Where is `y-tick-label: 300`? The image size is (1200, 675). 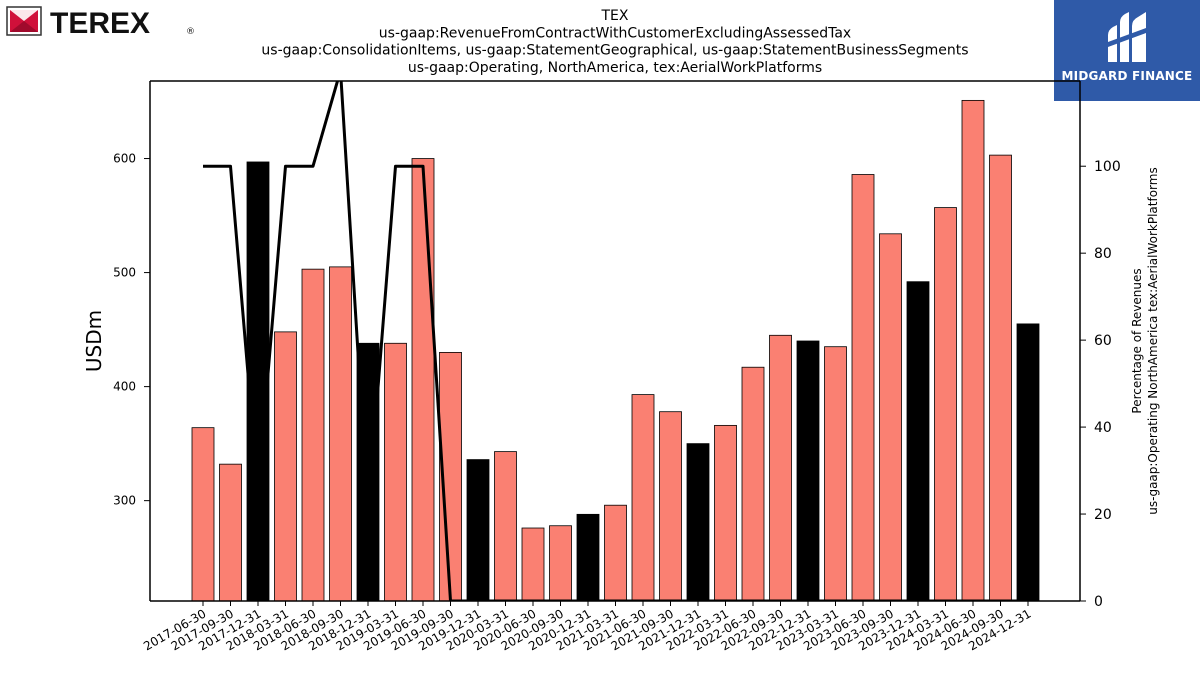 y-tick-label: 300 is located at coordinates (124, 501).